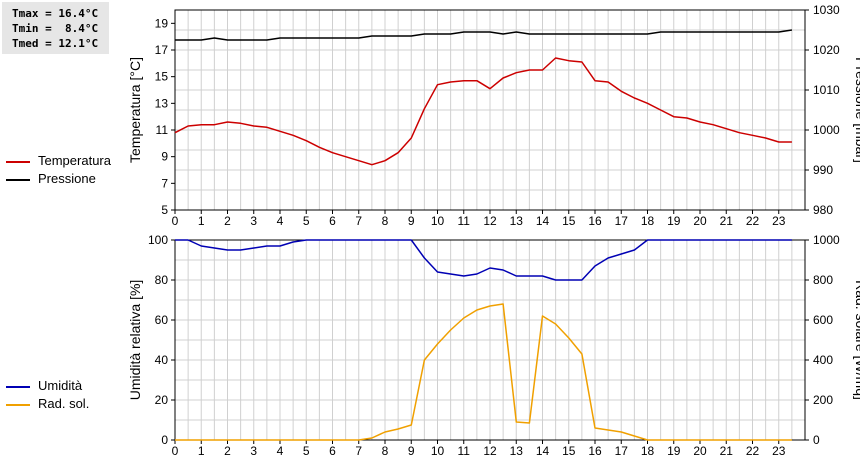 The height and width of the screenshot is (460, 860). I want to click on y-right-tick-label: 1030, so click(826, 10).